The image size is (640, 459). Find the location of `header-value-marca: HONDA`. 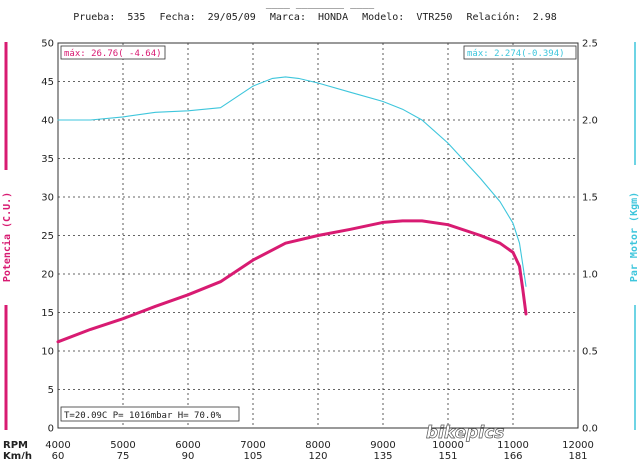

header-value-marca: HONDA is located at coordinates (333, 17).